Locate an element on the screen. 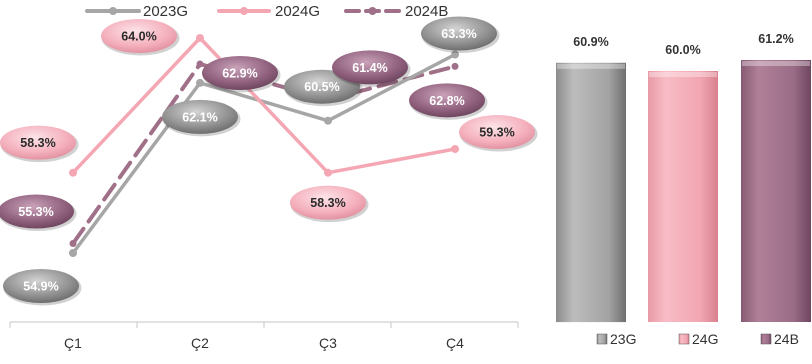  bar-legend-item-g23: 23G is located at coordinates (616, 339).